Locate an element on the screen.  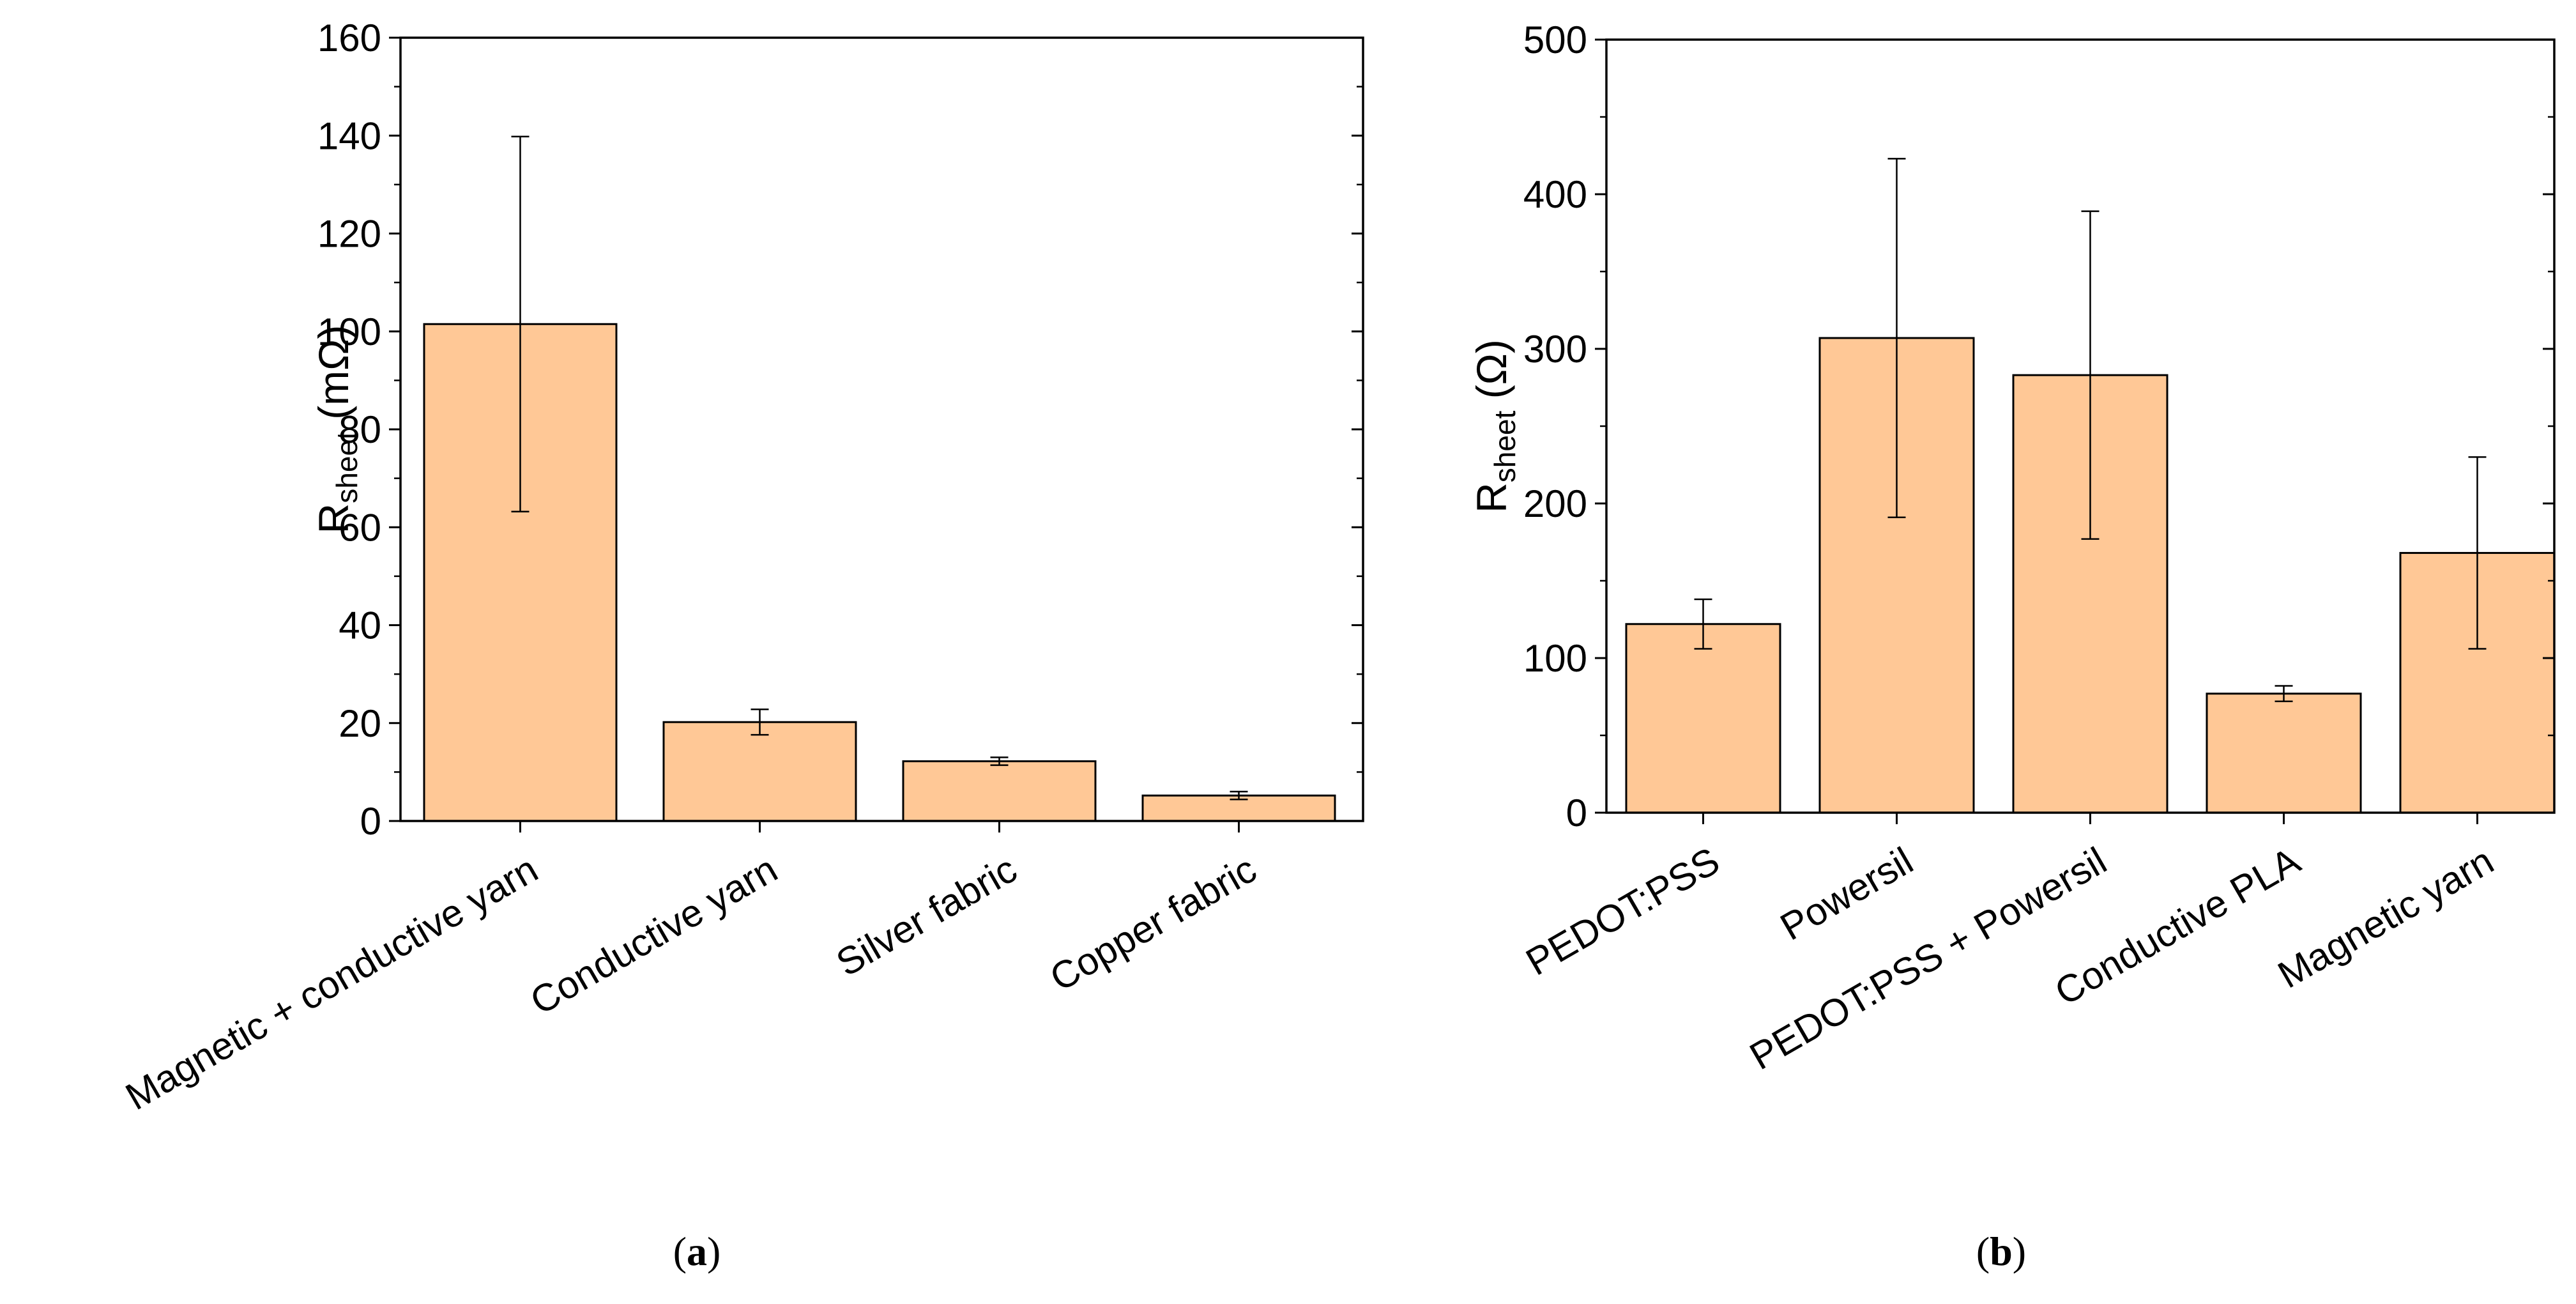
y-tick-label: 20 is located at coordinates (360, 724).